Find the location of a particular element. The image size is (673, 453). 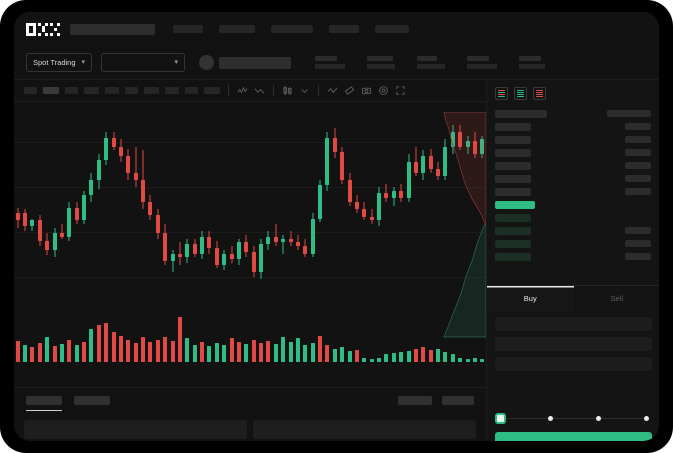

orderbook-header-row is located at coordinates (573, 113).